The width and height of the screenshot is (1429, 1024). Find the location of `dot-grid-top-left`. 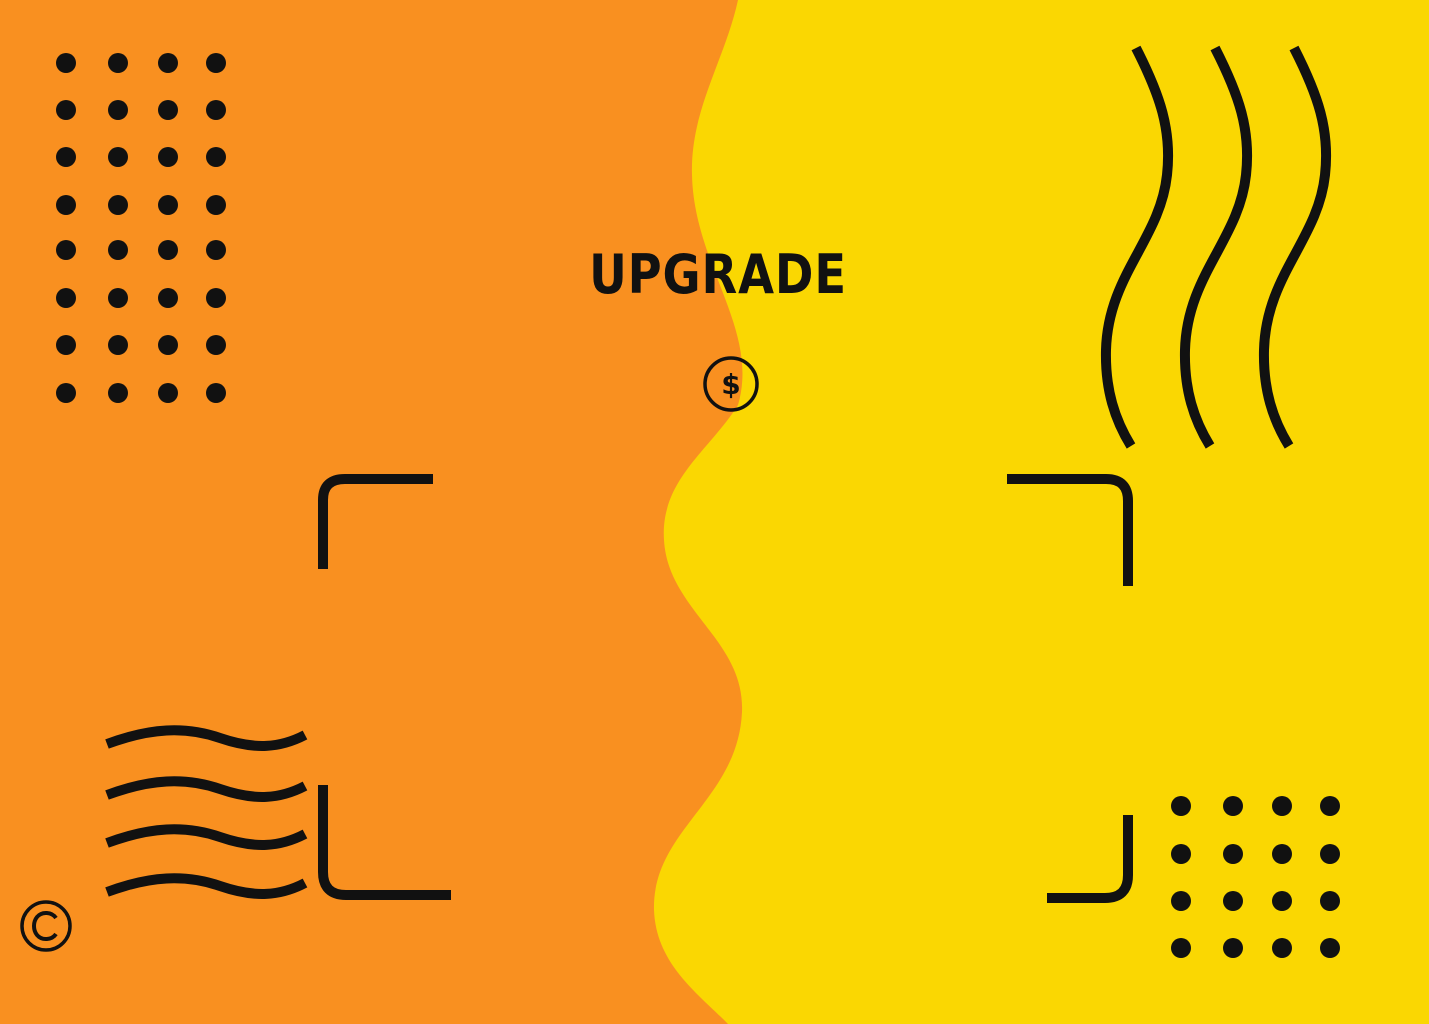

dot-grid-top-left is located at coordinates (141, 228).